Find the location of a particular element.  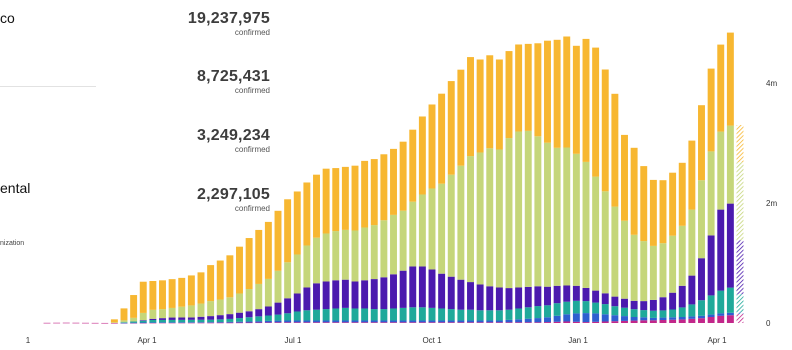

x-tick-label: Apr 1 is located at coordinates (147, 340).